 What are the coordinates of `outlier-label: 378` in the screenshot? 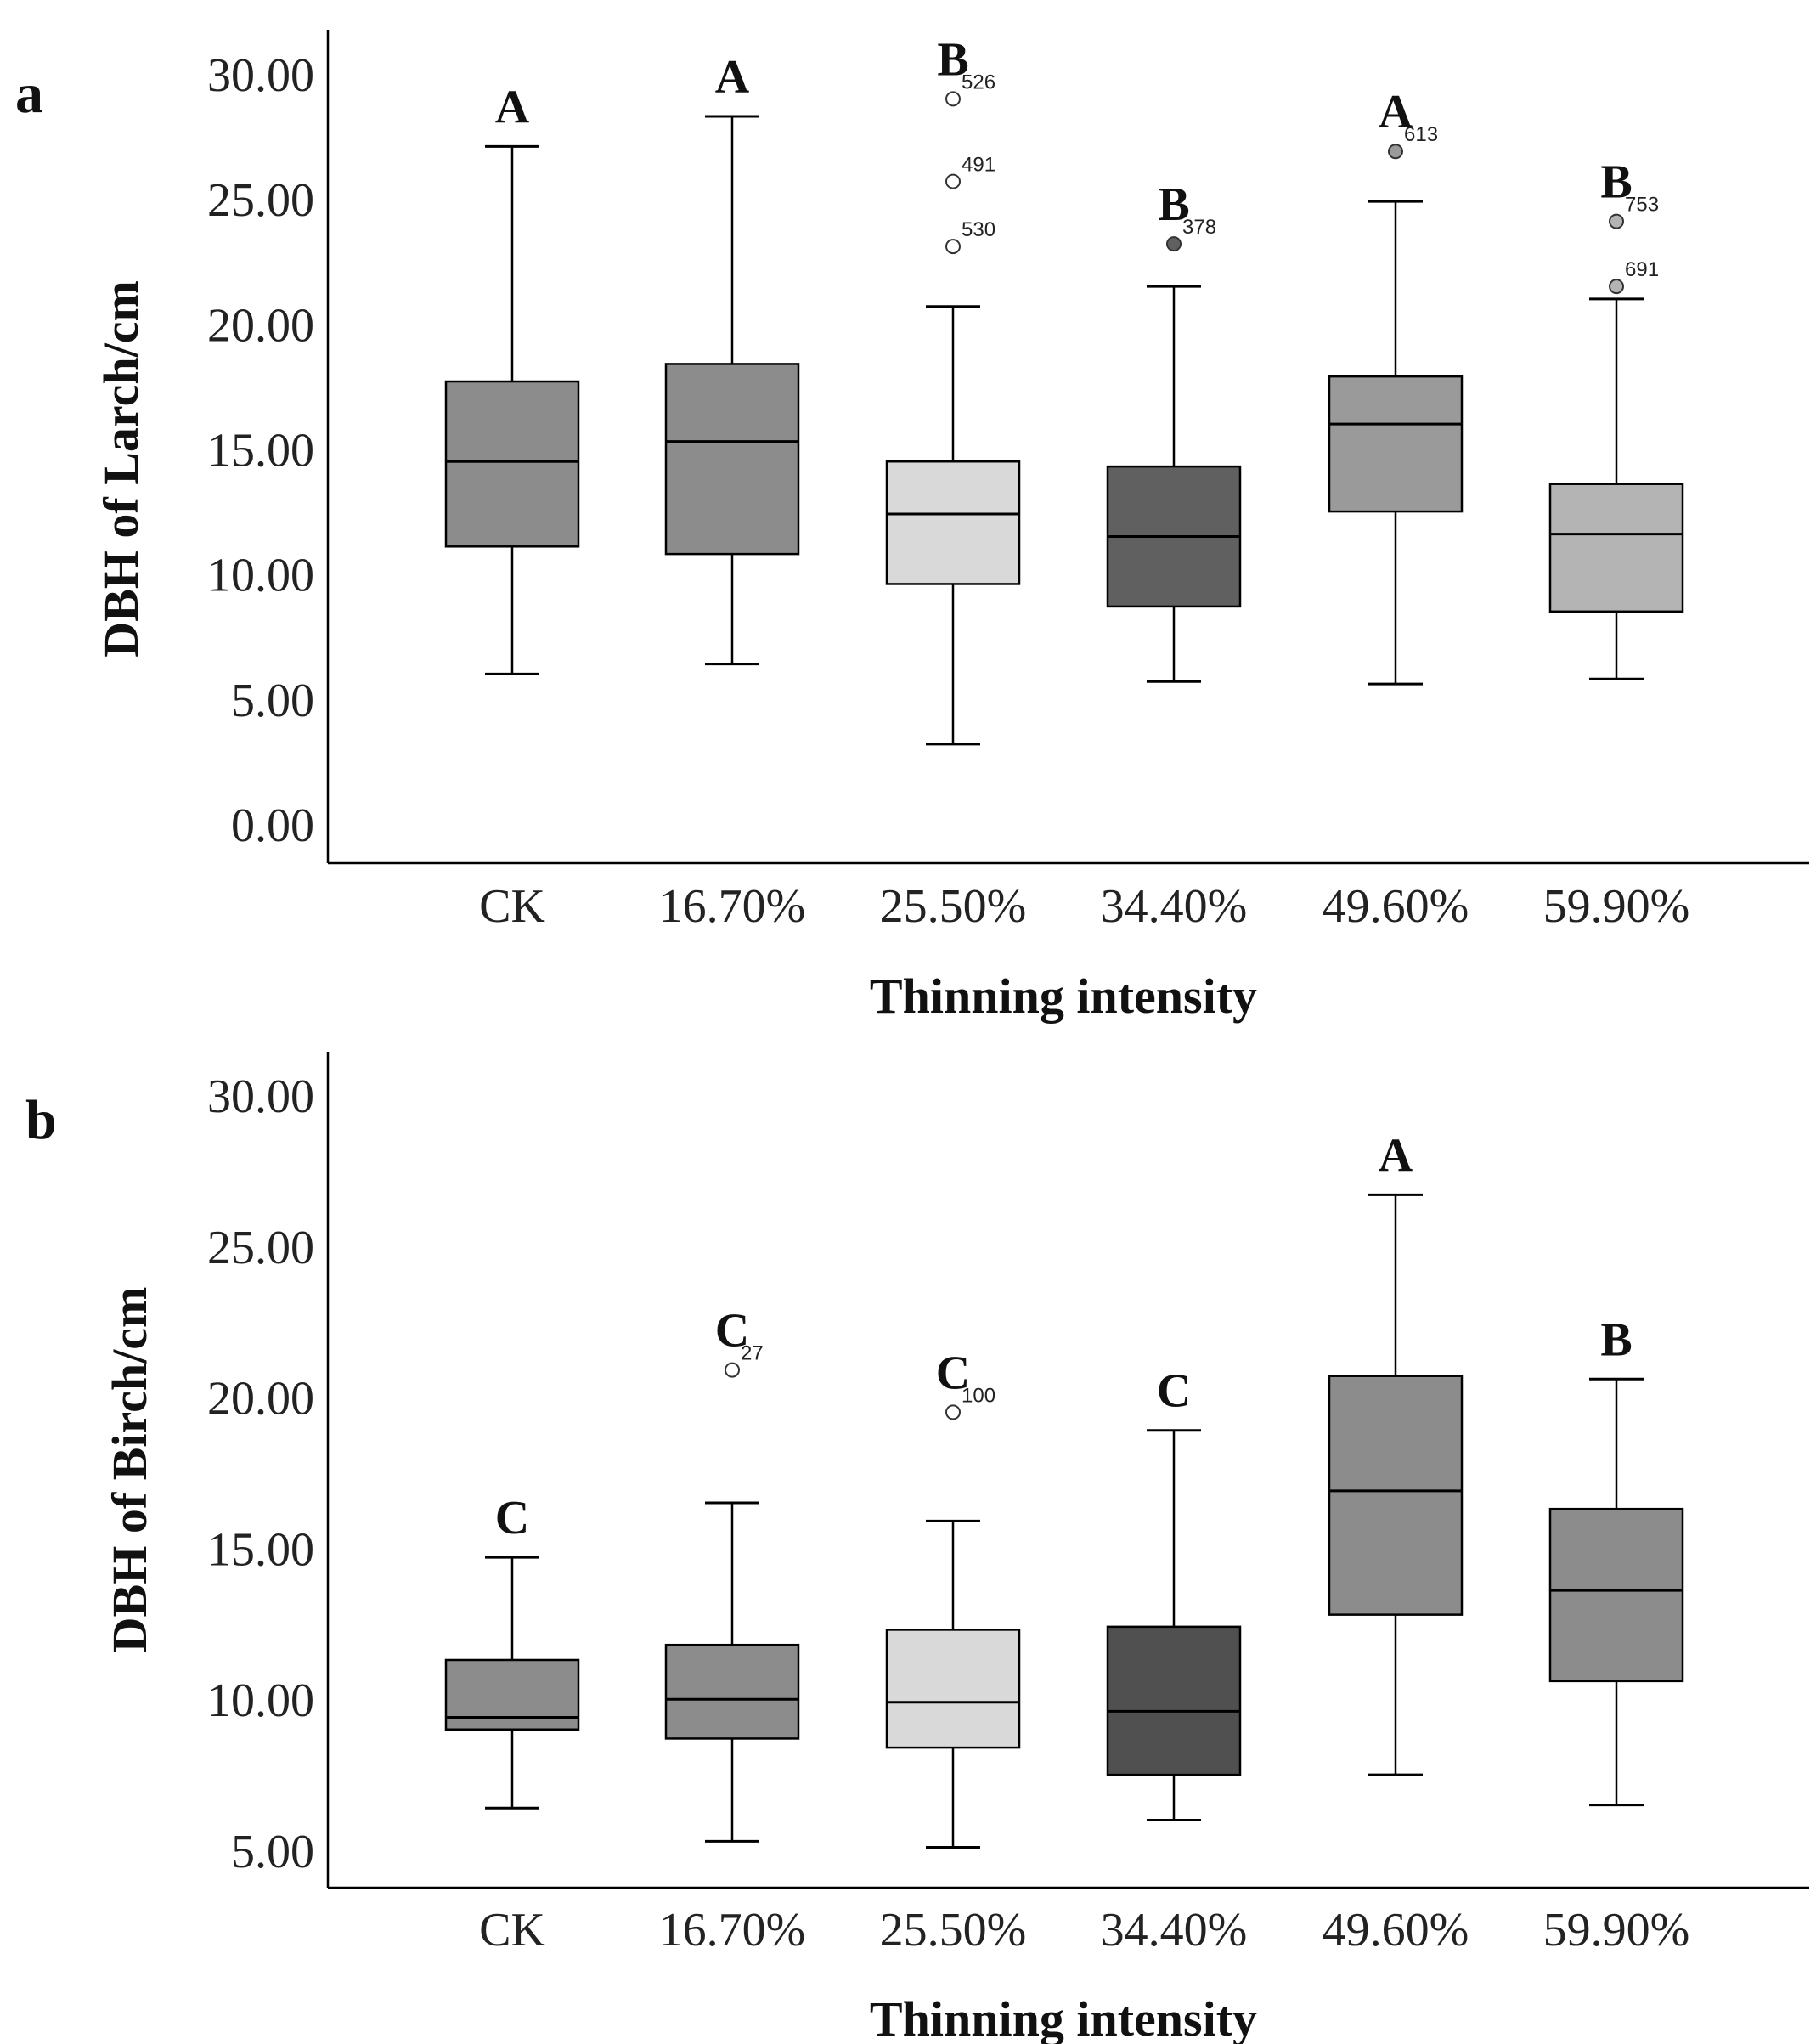 It's located at (1199, 228).